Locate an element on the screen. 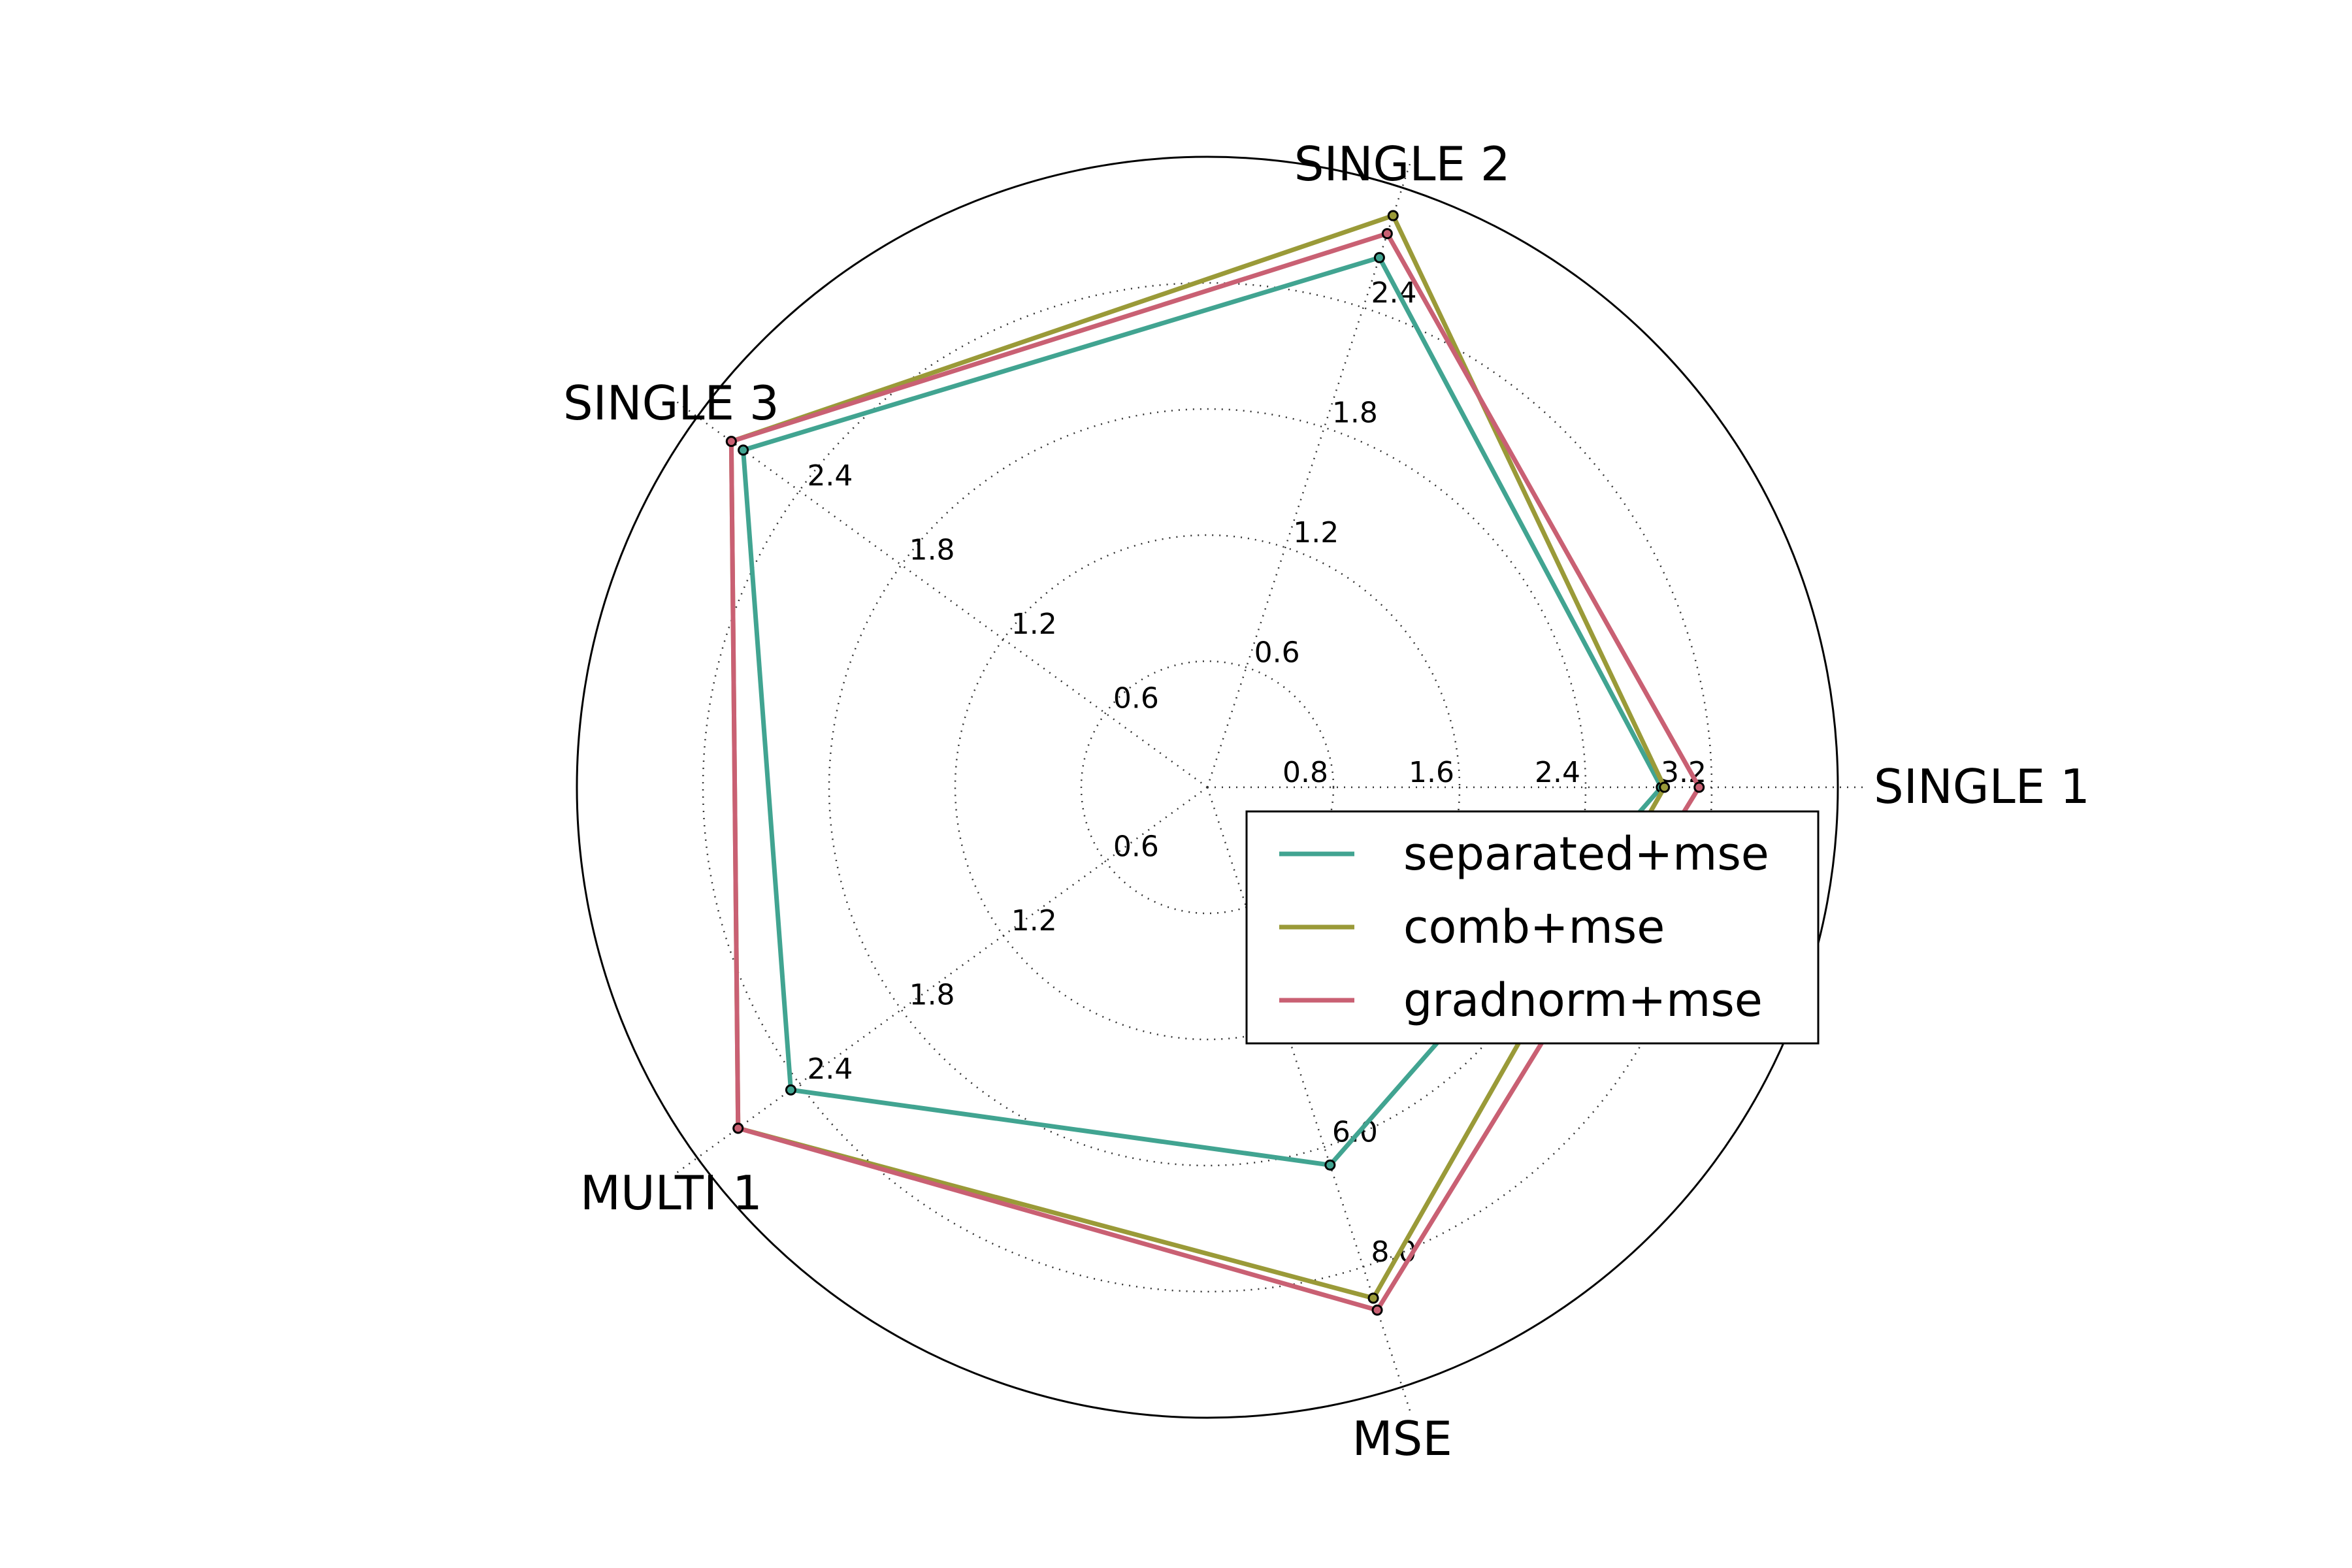 The width and height of the screenshot is (2352, 1568). axis-label: MSE is located at coordinates (1402, 1438).